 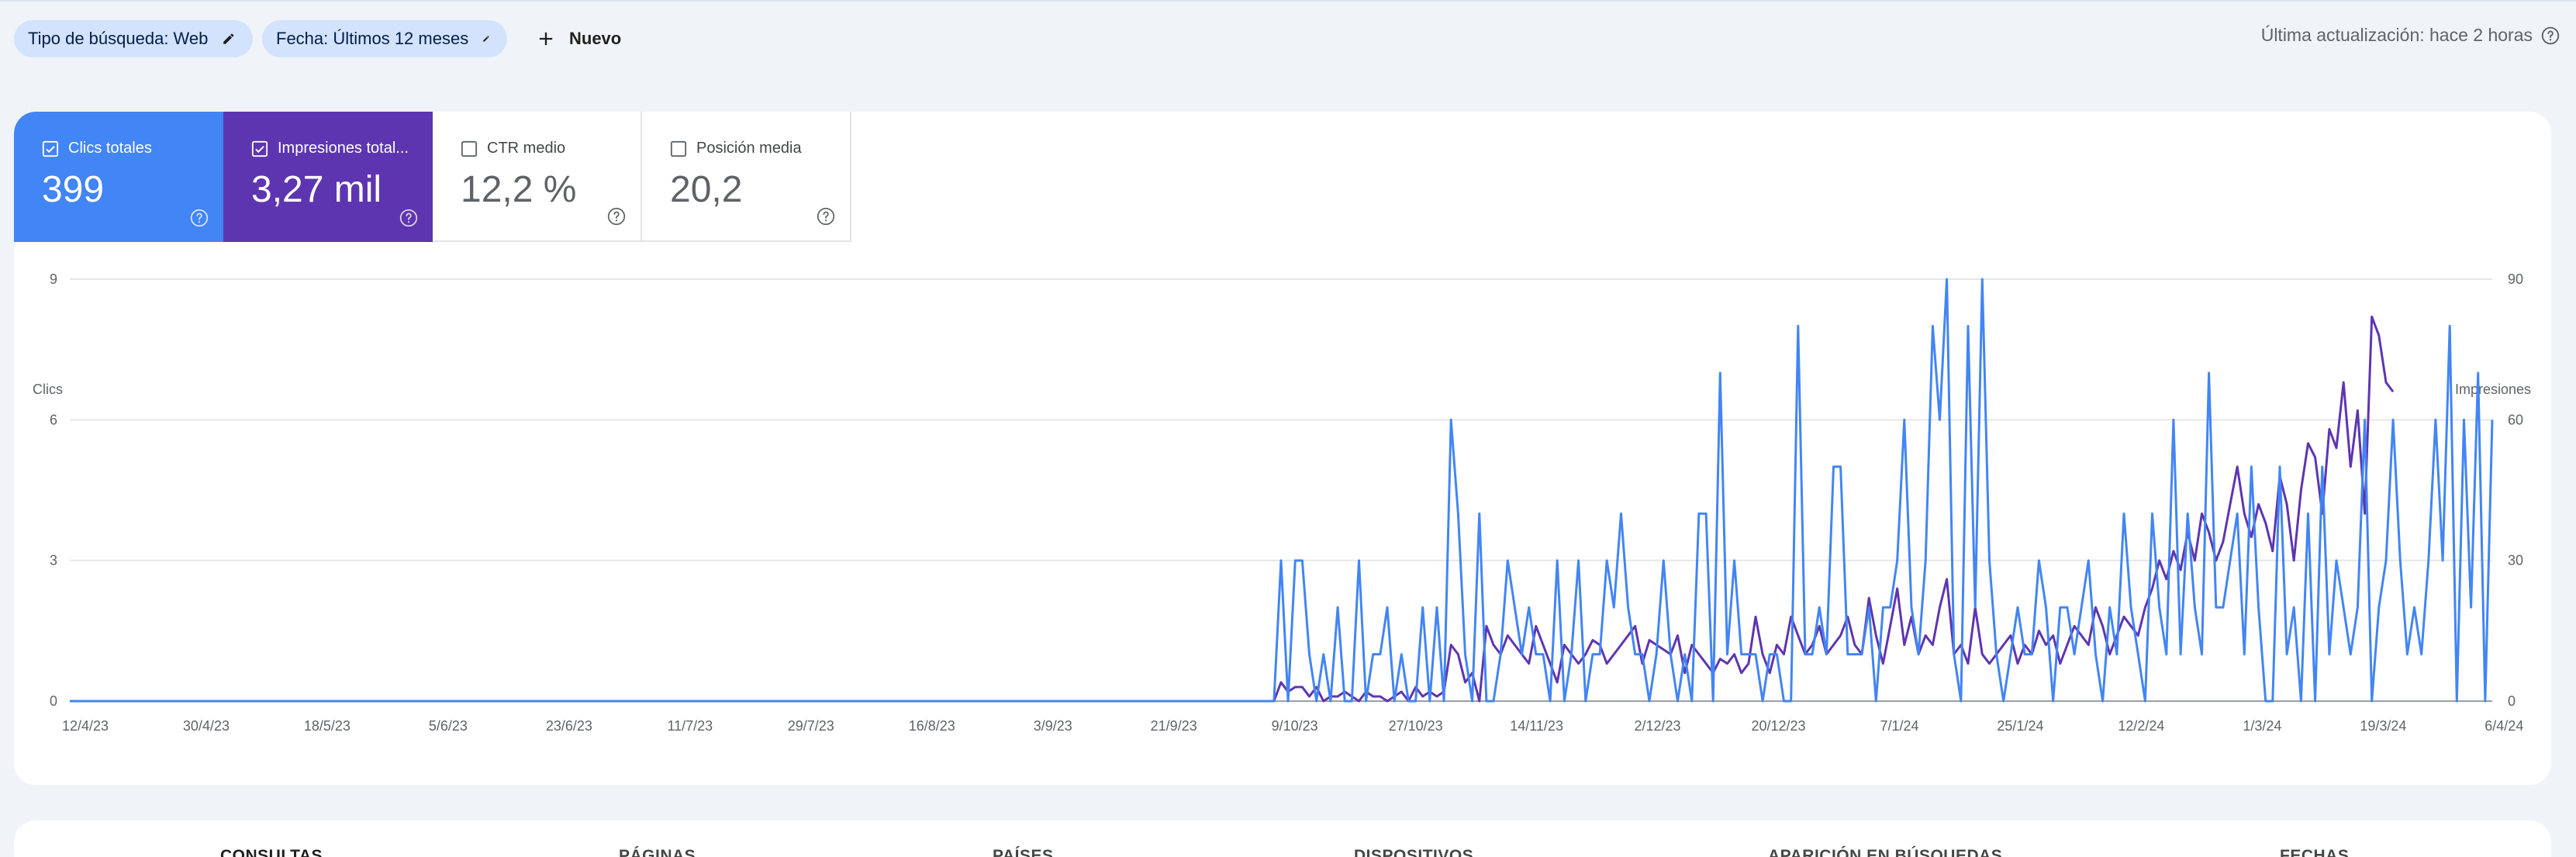 I want to click on x-tick-label: 7/1/24, so click(x=1899, y=726).